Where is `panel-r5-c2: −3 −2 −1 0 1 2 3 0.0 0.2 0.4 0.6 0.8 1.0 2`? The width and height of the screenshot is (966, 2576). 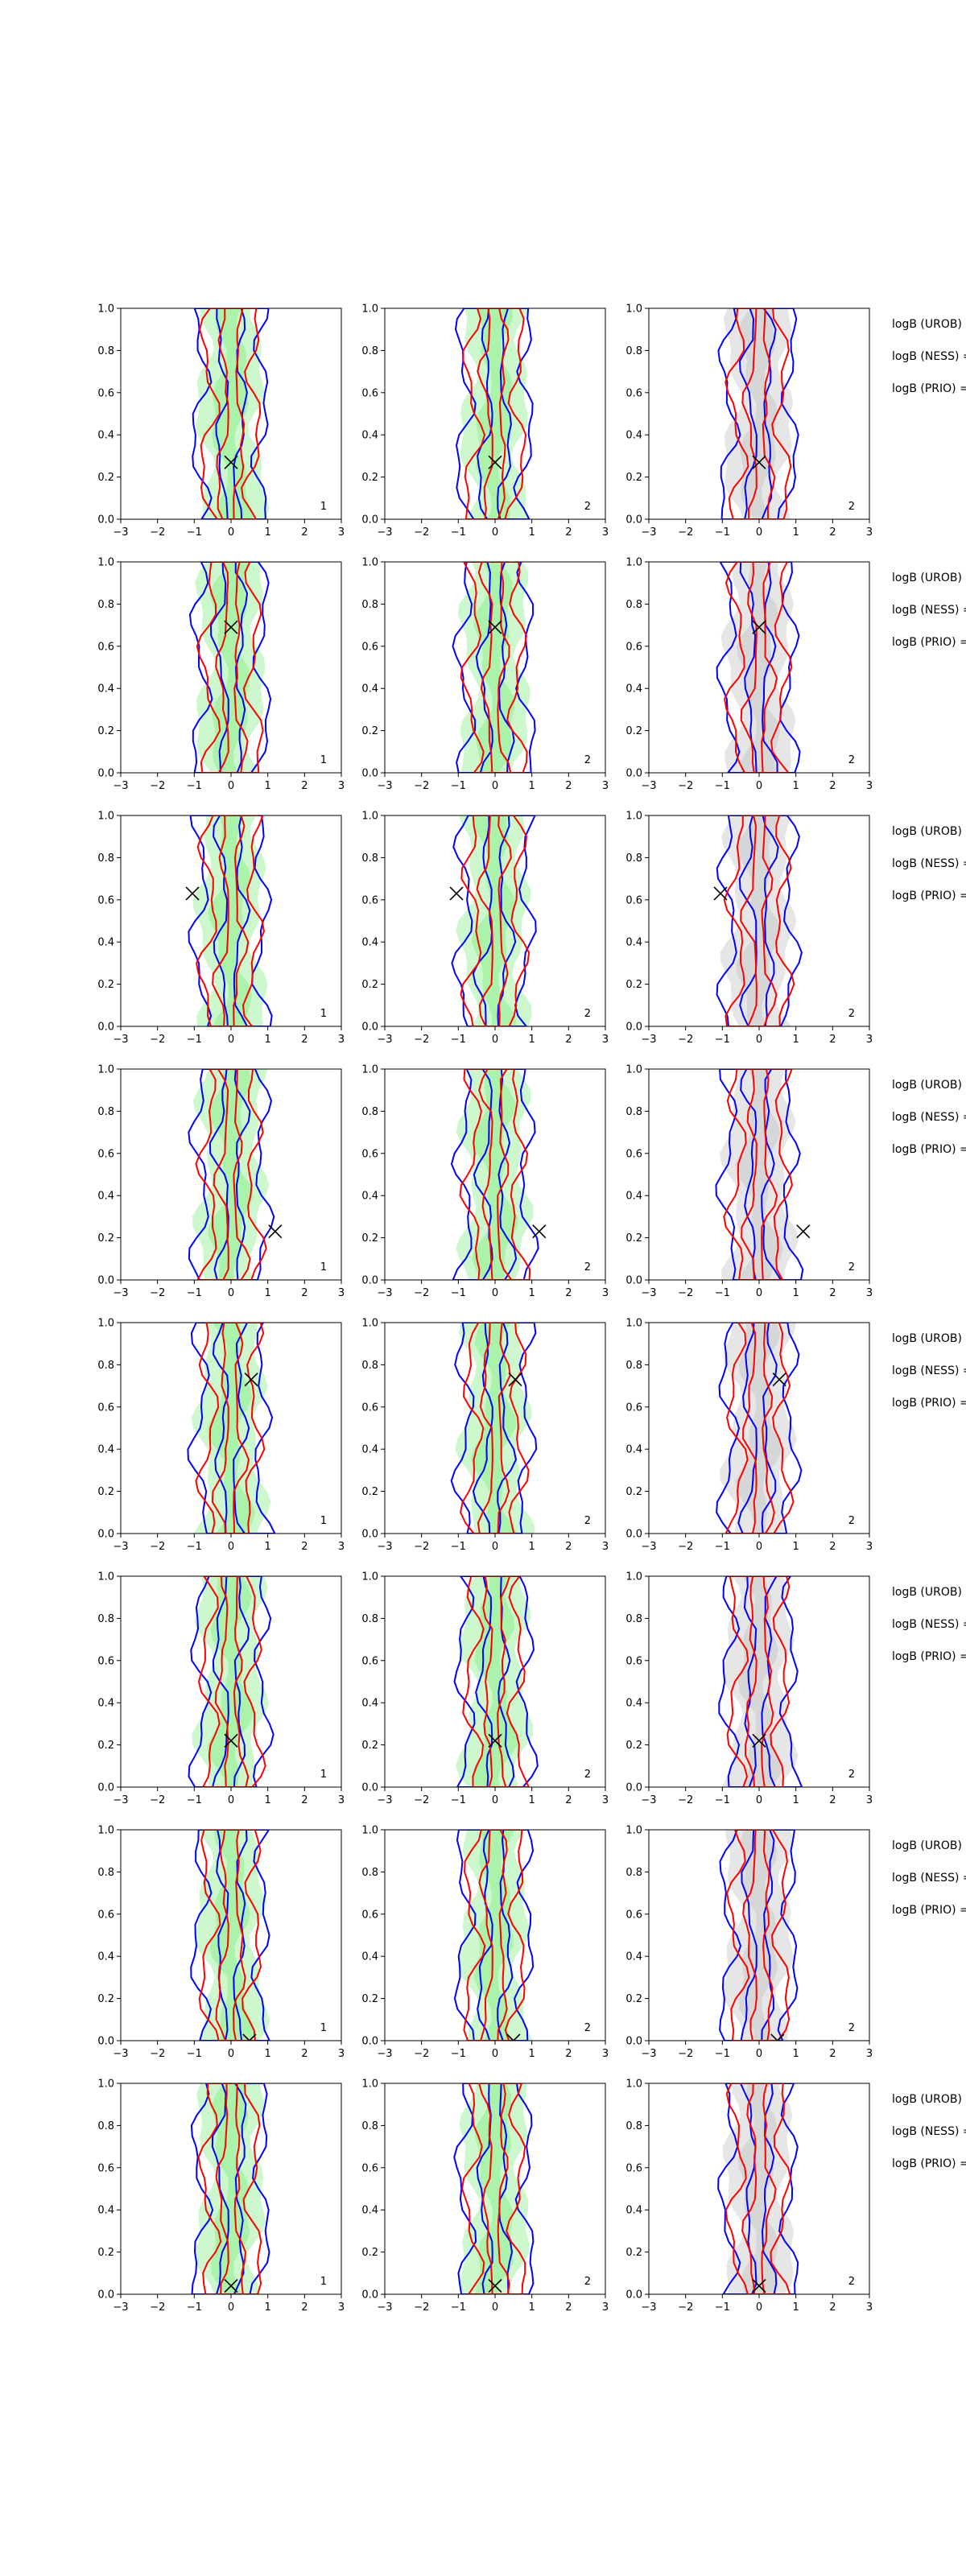 panel-r5-c2: −3 −2 −1 0 1 2 3 0.0 0.2 0.4 0.6 0.8 1.0 2 is located at coordinates (485, 1436).